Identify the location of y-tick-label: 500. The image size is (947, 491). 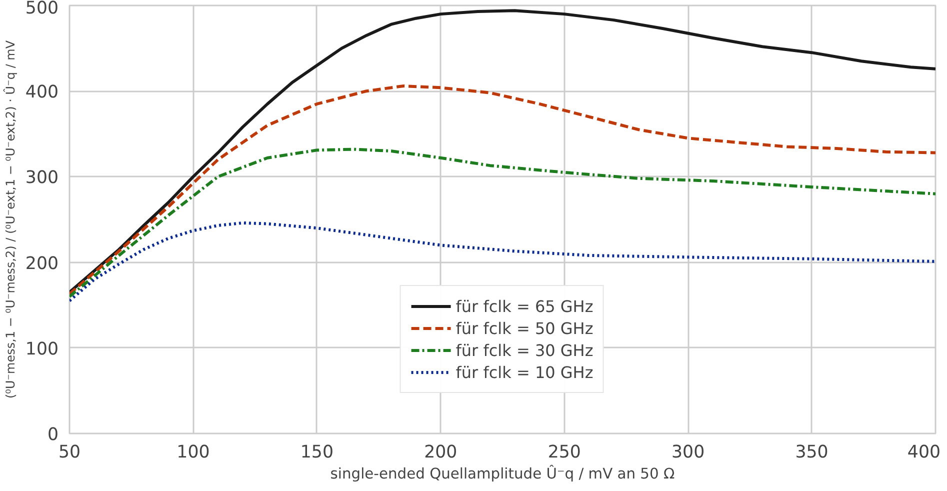
(42, 9).